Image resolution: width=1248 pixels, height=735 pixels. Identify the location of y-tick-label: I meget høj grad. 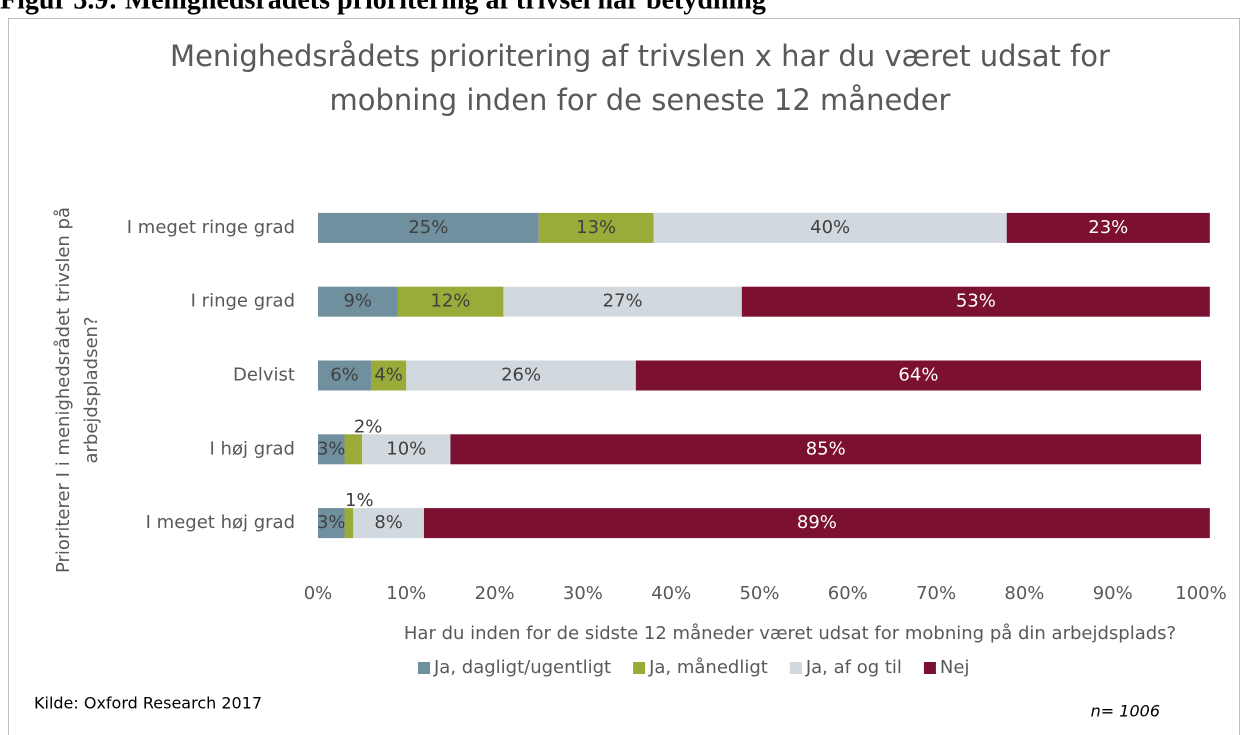
(220, 522).